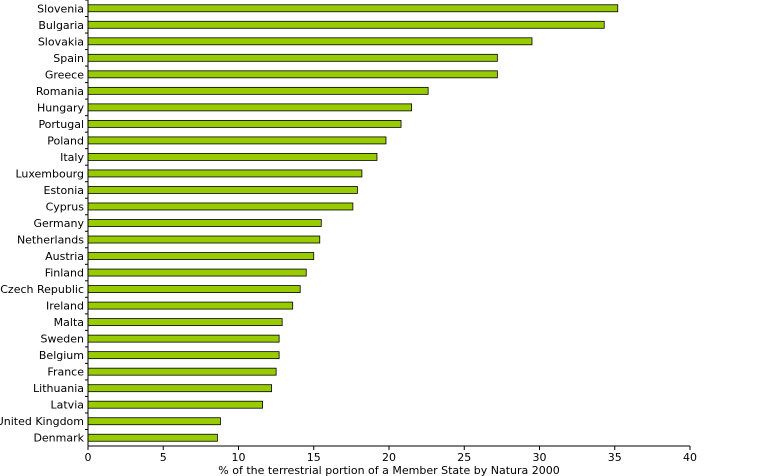 This screenshot has width=768, height=476. I want to click on category-label: Netherlands, so click(50, 240).